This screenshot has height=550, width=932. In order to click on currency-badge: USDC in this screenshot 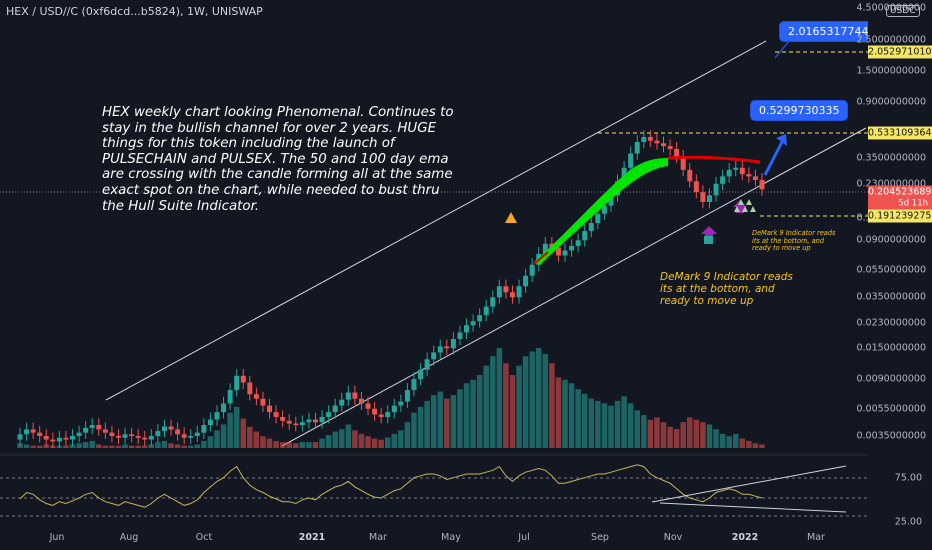, I will do `click(903, 11)`.